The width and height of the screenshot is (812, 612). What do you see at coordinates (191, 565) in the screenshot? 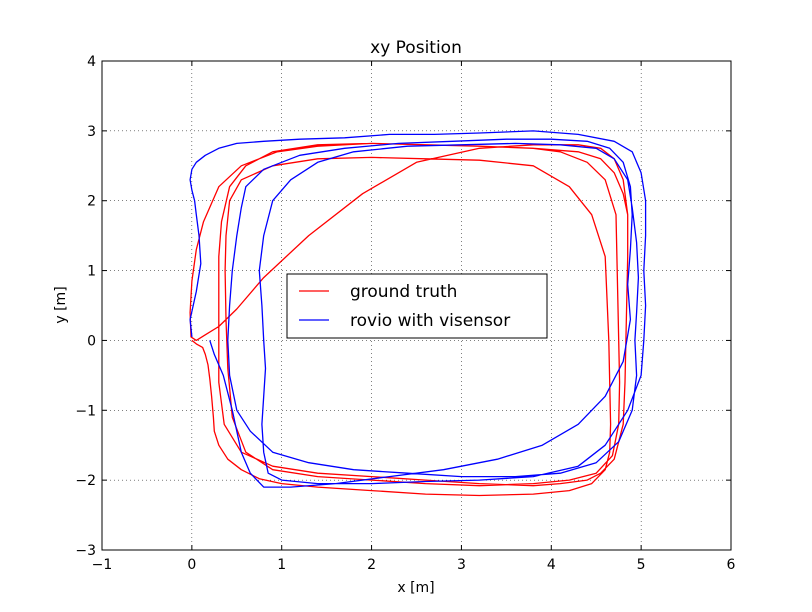
I see `x-tick-label: 0` at bounding box center [191, 565].